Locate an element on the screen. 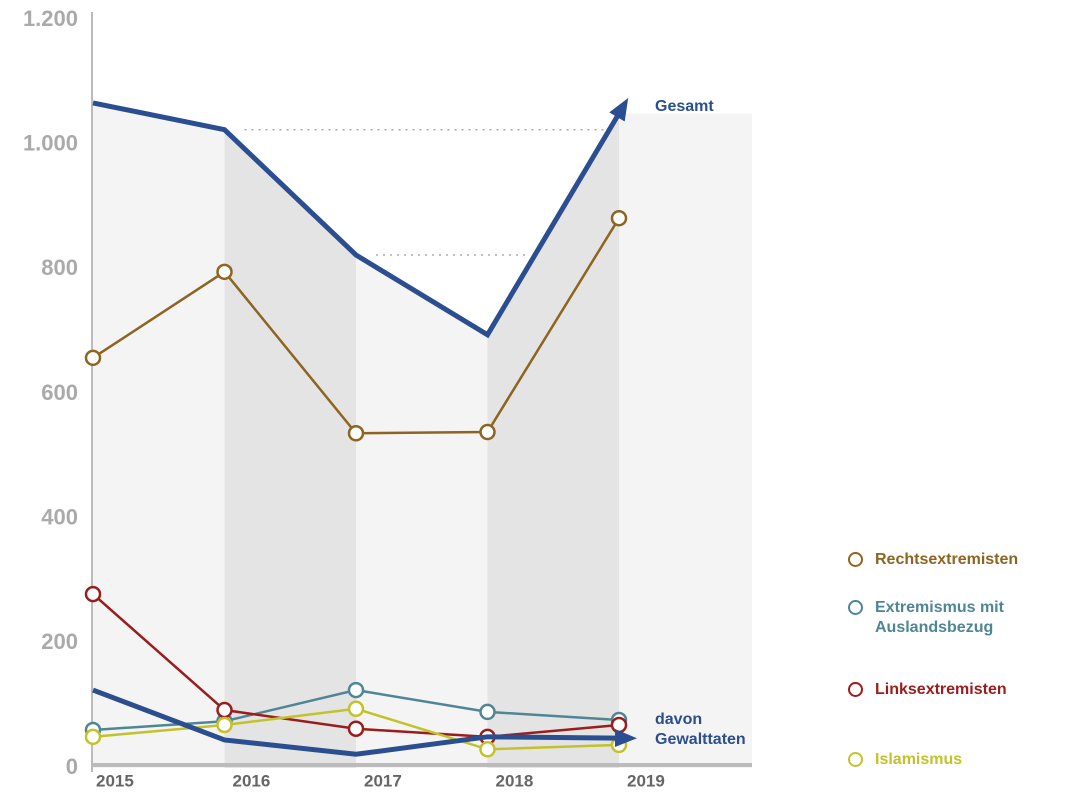 This screenshot has height=793, width=1069. legend-item: Rechtsextremisten is located at coordinates (955, 560).